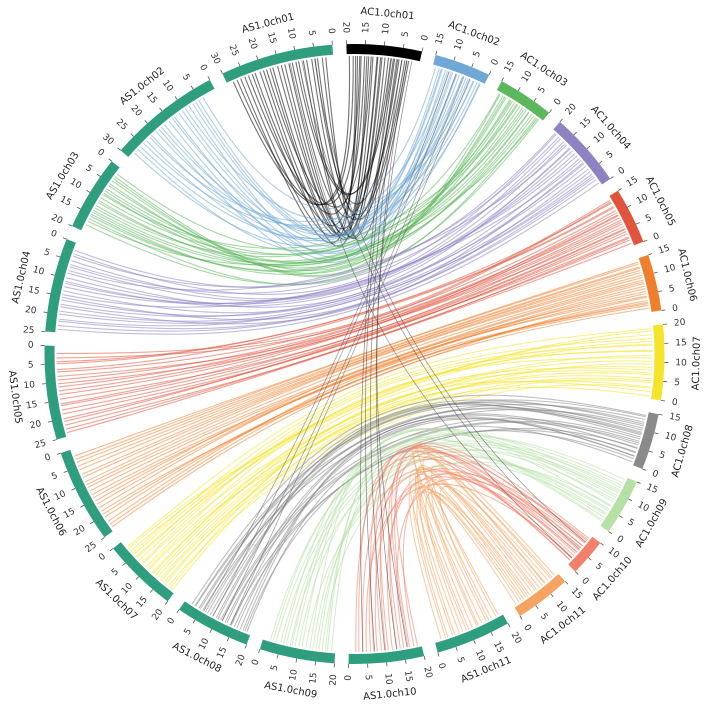 The height and width of the screenshot is (708, 709). What do you see at coordinates (613, 579) in the screenshot?
I see `chromosome-label: AC1.0ch10` at bounding box center [613, 579].